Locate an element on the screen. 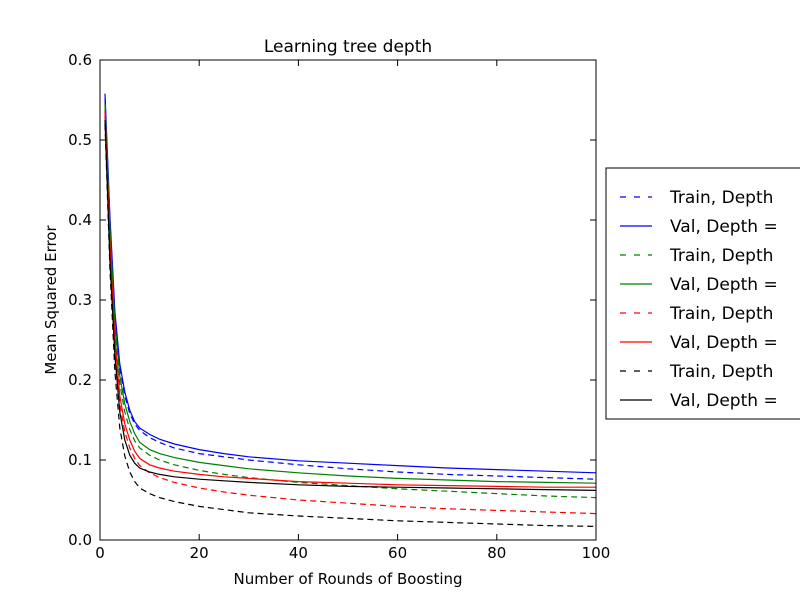 The image size is (800, 600). x-axis-label: Number of Rounds of Boosting is located at coordinates (347, 579).